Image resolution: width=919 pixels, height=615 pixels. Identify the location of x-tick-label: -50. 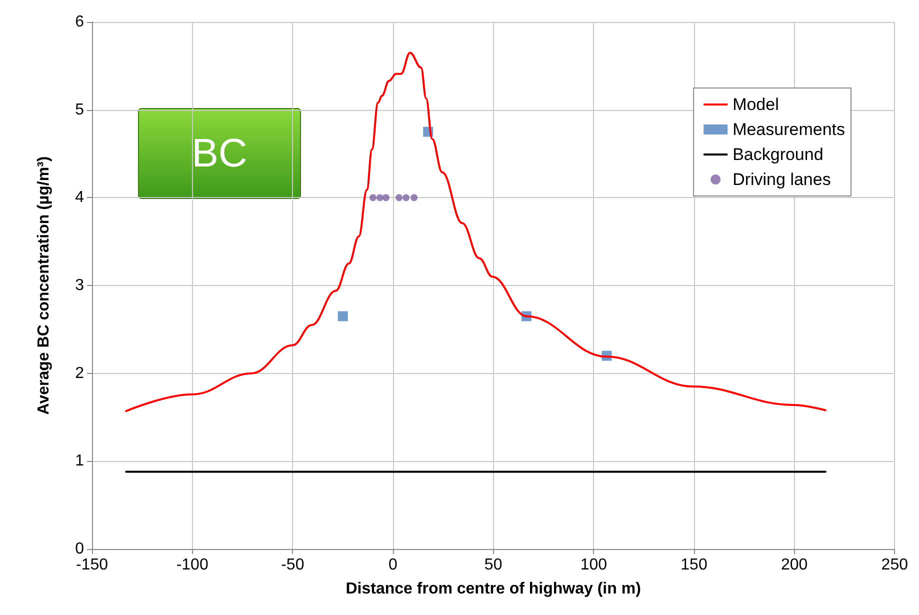
(292, 565).